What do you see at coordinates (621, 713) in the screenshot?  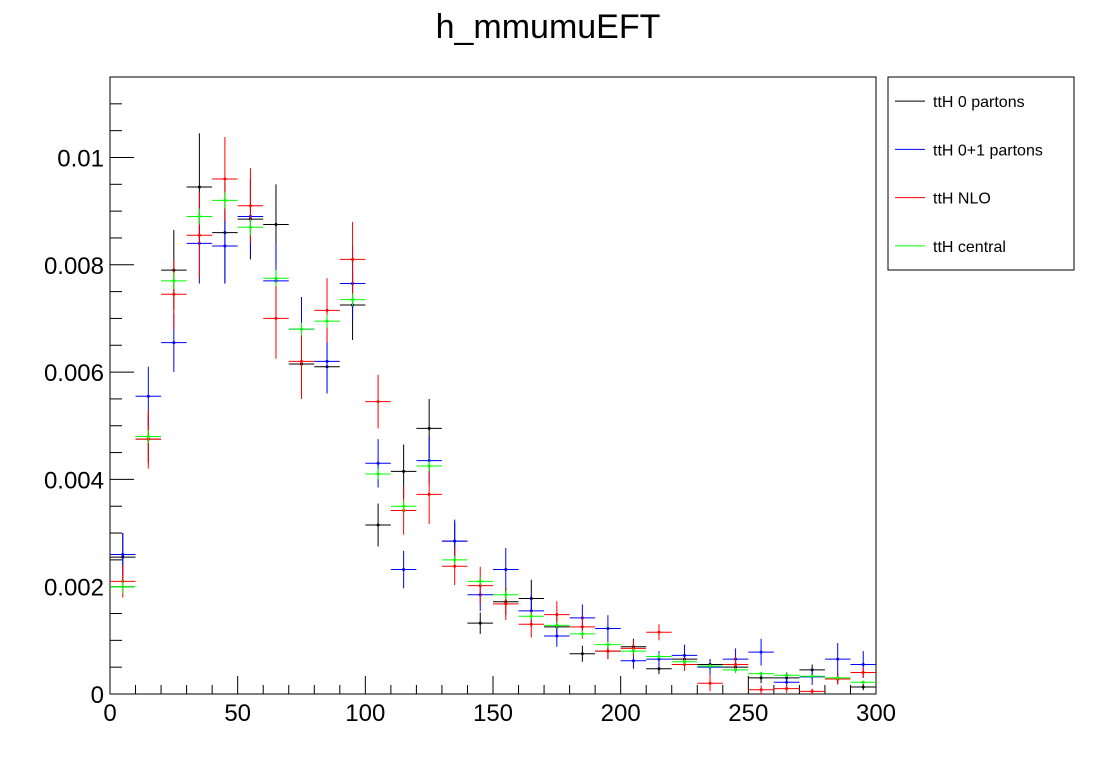 I see `x-tick-label: 200` at bounding box center [621, 713].